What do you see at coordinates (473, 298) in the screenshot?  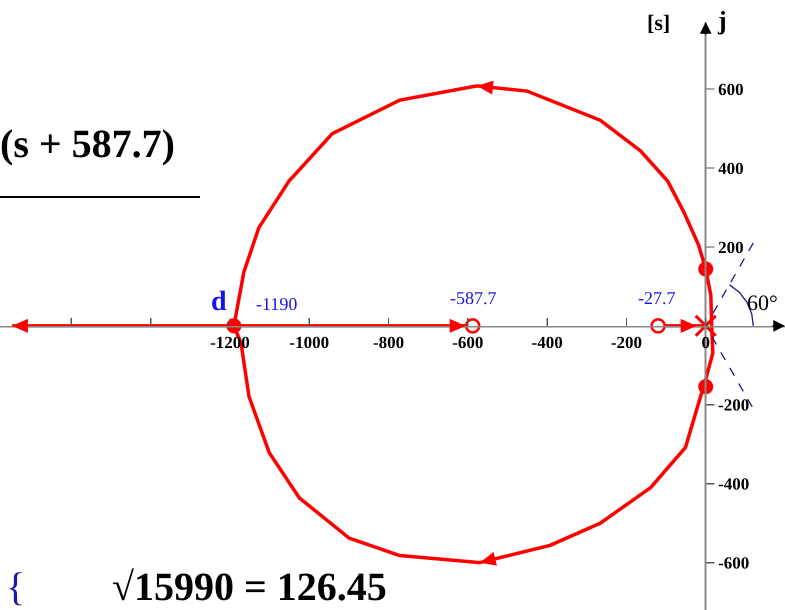 I see `annotation: -587.7` at bounding box center [473, 298].